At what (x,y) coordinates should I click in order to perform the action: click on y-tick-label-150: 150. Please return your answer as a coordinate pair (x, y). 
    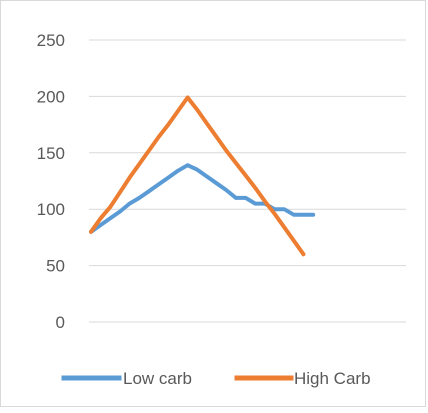
    Looking at the image, I should click on (51, 153).